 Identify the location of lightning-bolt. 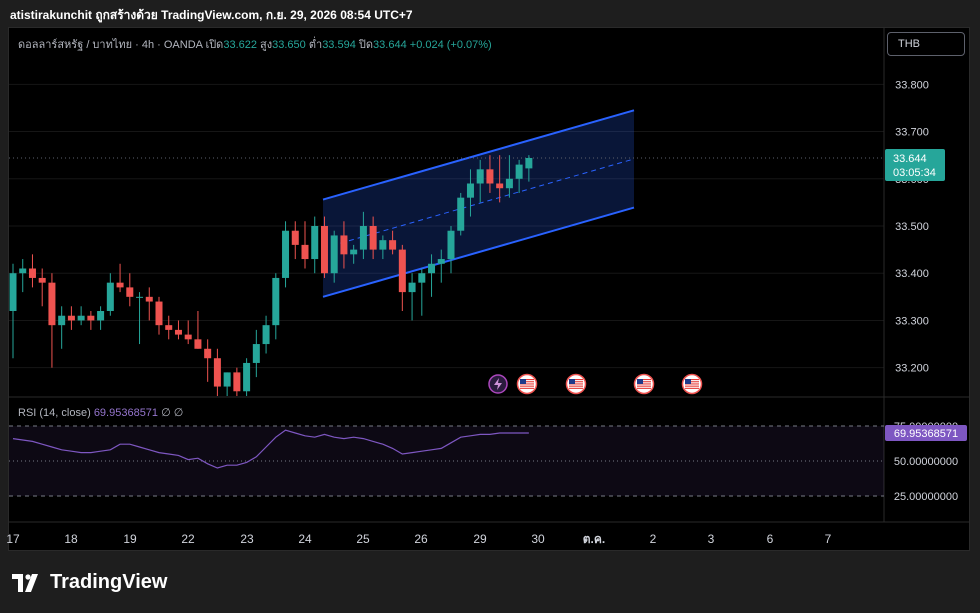
(498, 384).